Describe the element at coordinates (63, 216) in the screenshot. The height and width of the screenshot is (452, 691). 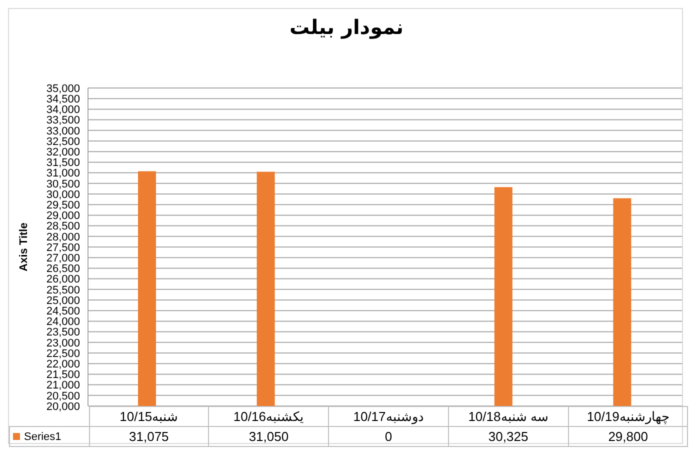
I see `y-tick-label: 29,000` at that location.